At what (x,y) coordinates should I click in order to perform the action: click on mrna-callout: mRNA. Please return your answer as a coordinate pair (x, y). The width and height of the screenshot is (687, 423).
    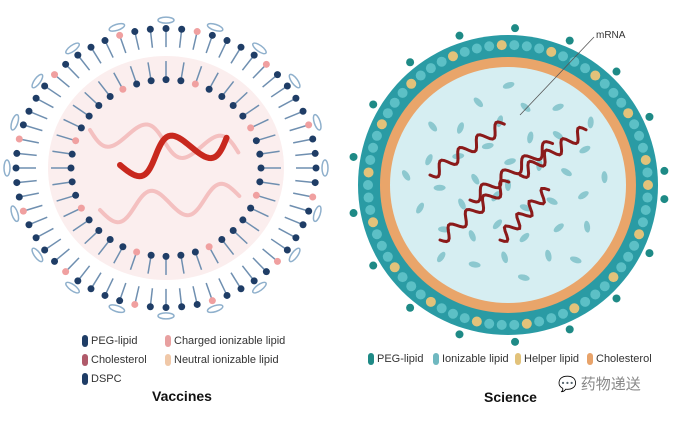
    Looking at the image, I should click on (611, 35).